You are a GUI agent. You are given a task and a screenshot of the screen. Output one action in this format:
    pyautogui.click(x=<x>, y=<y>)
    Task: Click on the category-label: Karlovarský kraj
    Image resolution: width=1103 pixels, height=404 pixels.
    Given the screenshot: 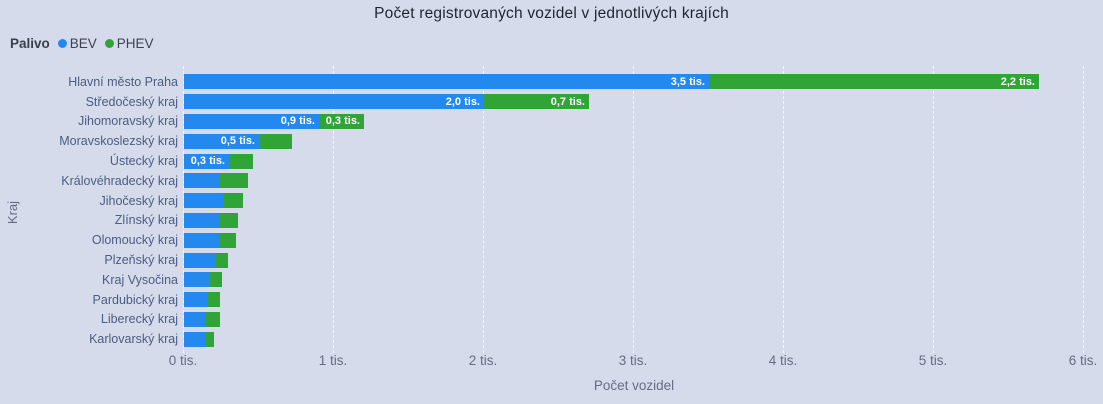 What is the action you would take?
    pyautogui.click(x=133, y=339)
    